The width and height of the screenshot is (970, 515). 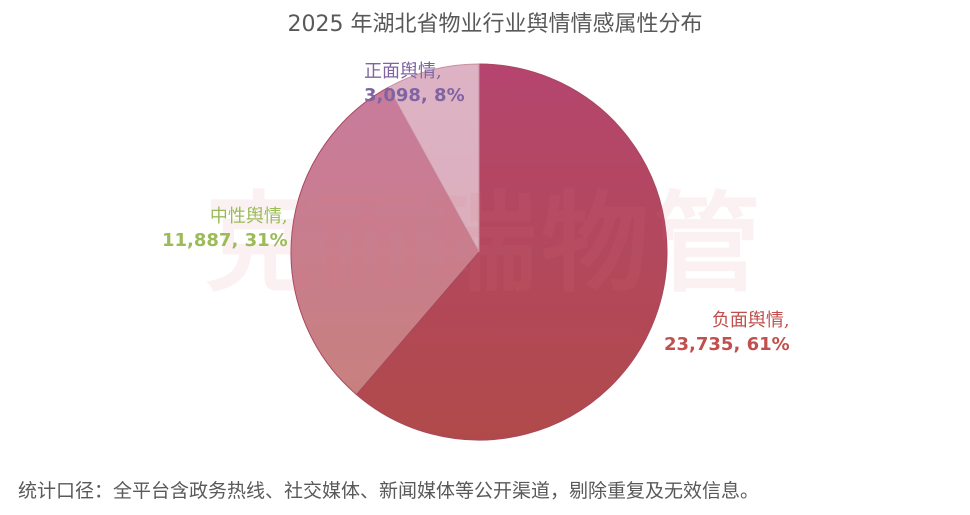 I want to click on pie-slice-positive, so click(x=433, y=158).